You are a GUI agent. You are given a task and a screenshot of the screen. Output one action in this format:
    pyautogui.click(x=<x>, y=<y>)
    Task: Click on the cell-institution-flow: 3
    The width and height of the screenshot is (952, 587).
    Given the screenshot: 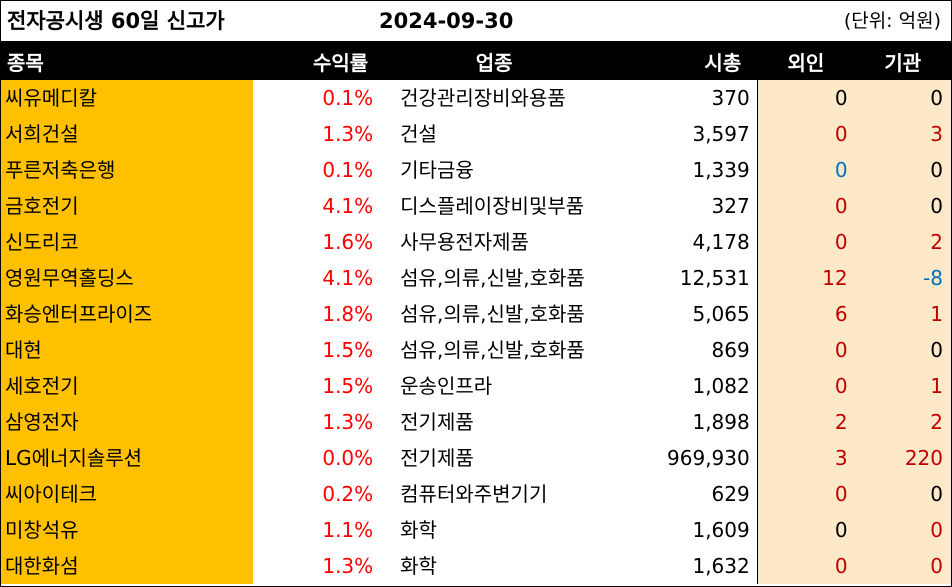 What is the action you would take?
    pyautogui.click(x=902, y=134)
    